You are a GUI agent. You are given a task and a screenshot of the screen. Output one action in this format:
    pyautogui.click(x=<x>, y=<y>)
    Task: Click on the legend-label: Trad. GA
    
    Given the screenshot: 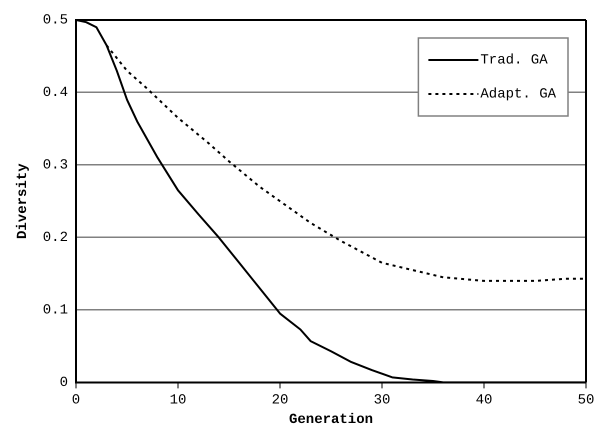 What is the action you would take?
    pyautogui.click(x=514, y=60)
    